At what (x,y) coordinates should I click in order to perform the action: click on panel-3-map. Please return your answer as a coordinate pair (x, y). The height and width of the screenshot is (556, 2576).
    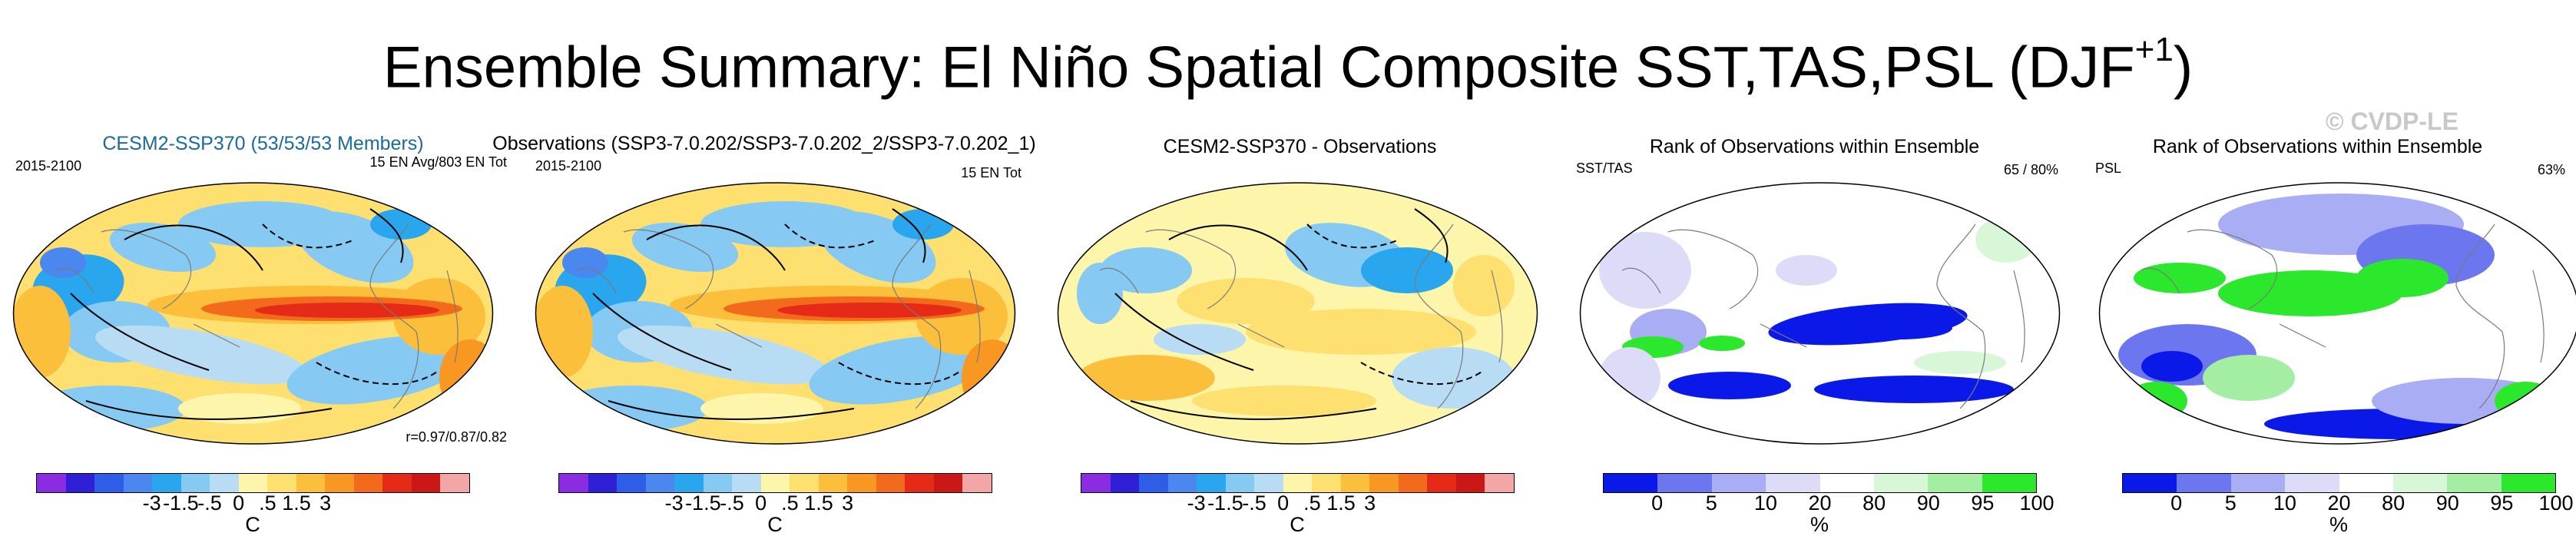
    Looking at the image, I should click on (1297, 313).